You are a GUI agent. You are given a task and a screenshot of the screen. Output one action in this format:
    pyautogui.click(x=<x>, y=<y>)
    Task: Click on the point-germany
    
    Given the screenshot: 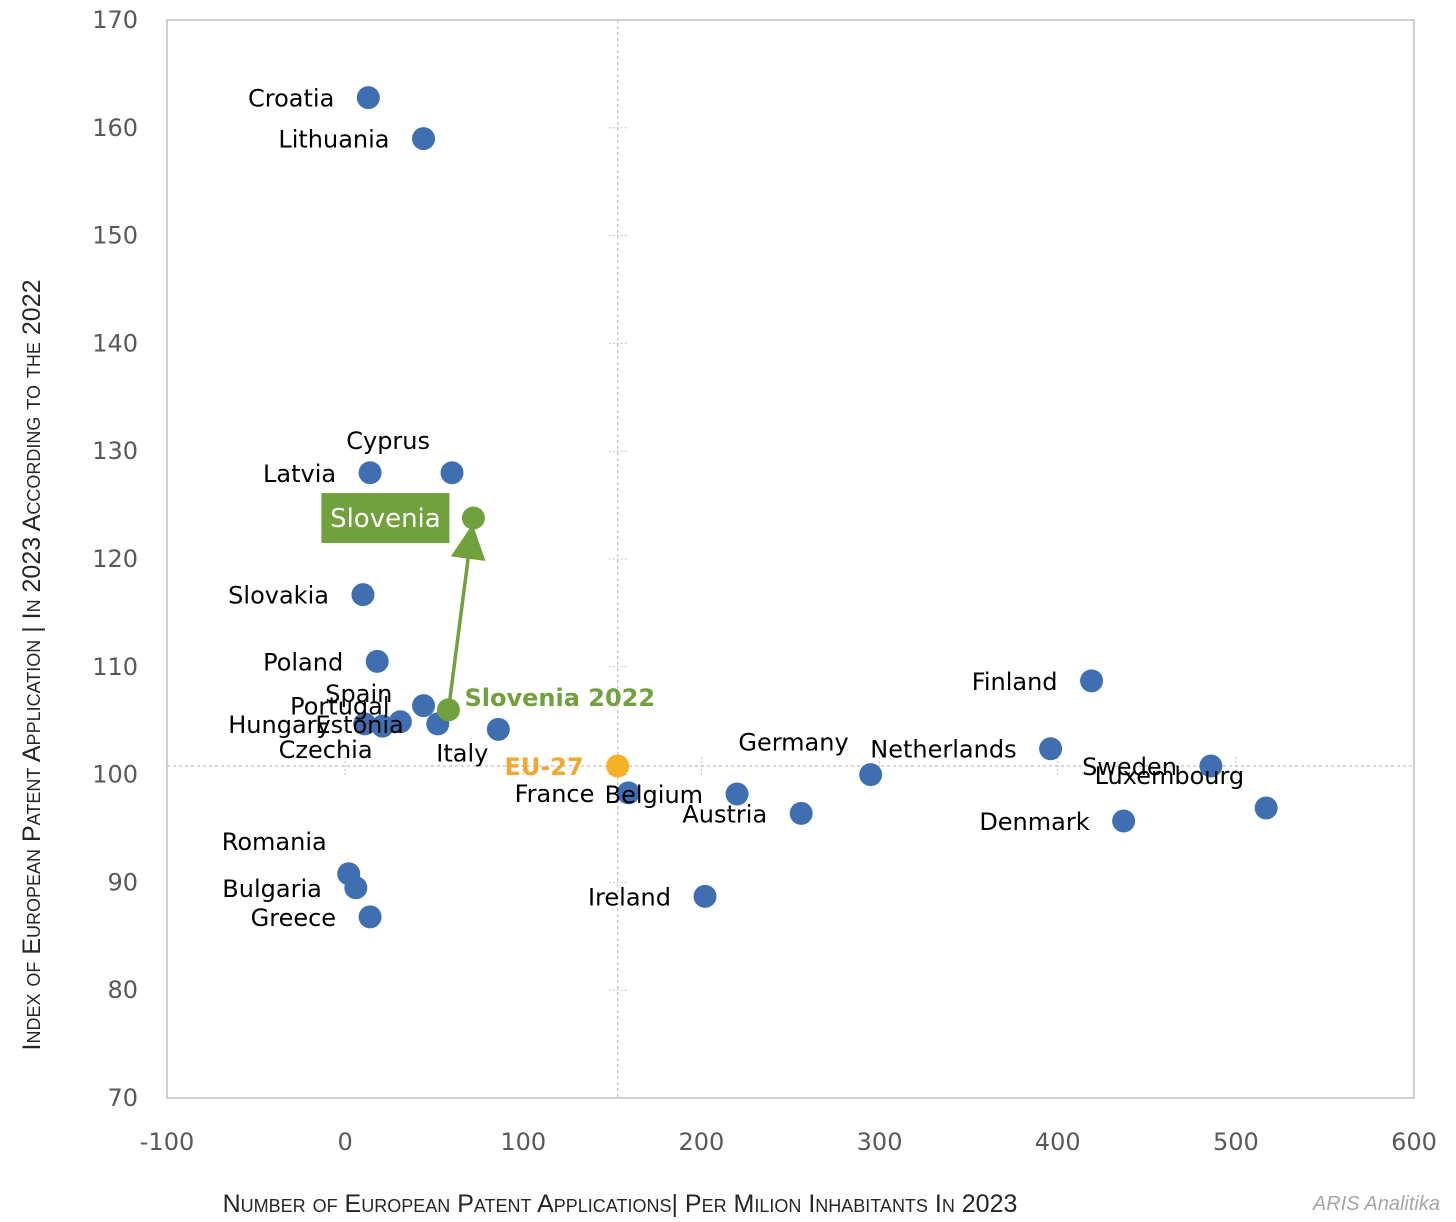 What is the action you would take?
    pyautogui.click(x=871, y=775)
    